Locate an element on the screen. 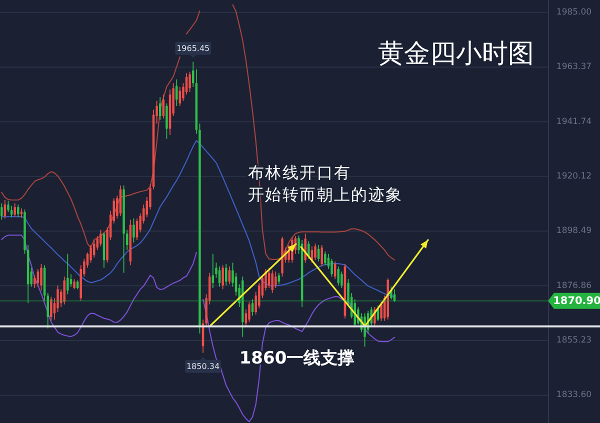 Image resolution: width=600 pixels, height=423 pixels. y-tick-label: 1855.23 is located at coordinates (574, 341).